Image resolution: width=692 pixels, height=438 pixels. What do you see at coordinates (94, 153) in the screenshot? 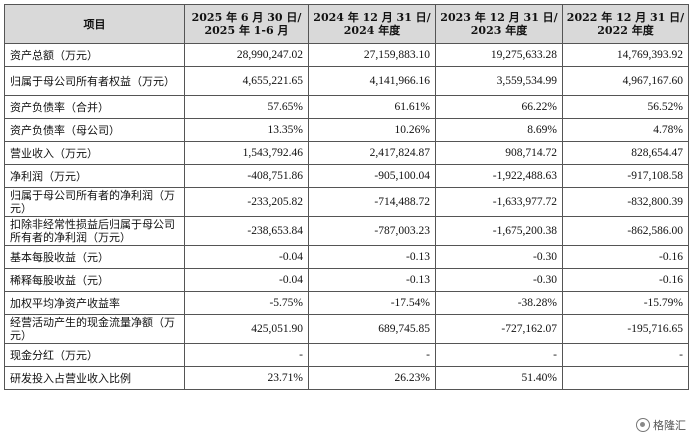
I see `row-label: 营业收入（万元）` at bounding box center [94, 153].